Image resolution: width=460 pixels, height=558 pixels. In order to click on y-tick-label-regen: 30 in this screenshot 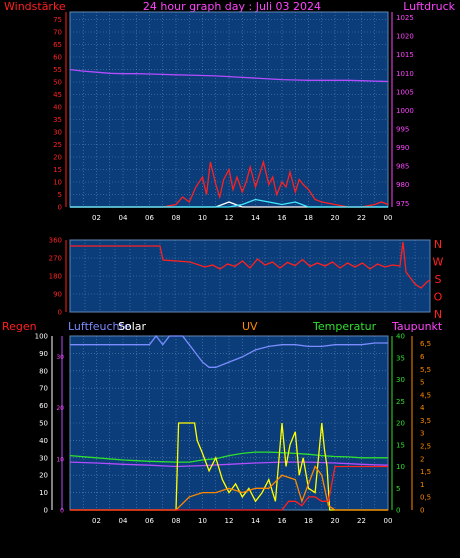, I will do `click(60, 357)`.